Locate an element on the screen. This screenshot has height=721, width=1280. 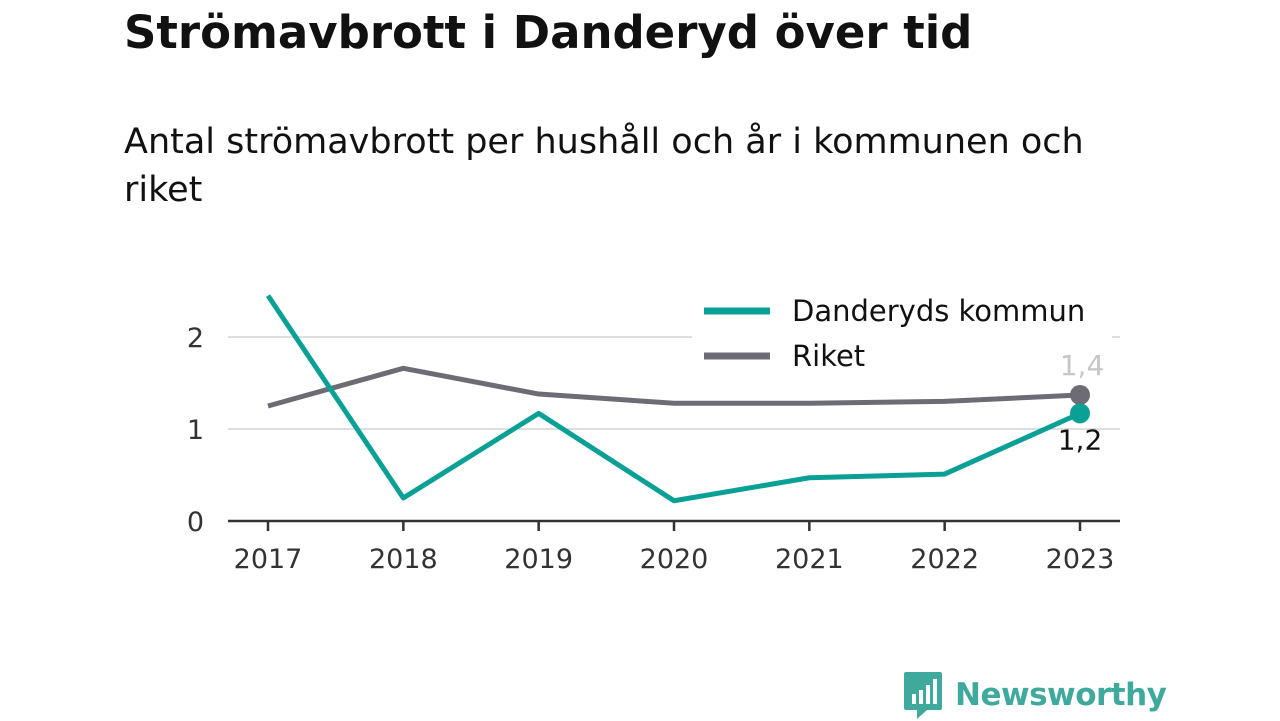
x-tick-label: 2019 is located at coordinates (538, 559).